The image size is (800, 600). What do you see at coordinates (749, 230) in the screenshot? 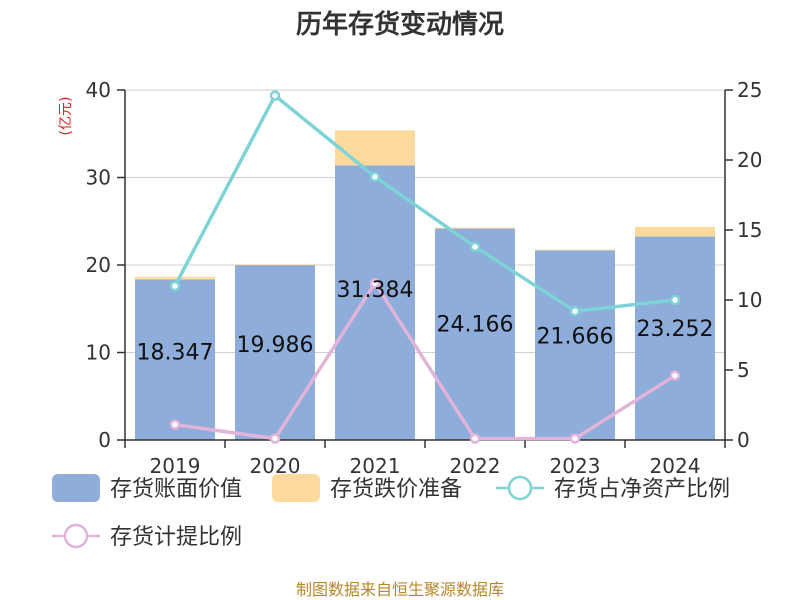
I see `right-tick-label: 15` at bounding box center [749, 230].